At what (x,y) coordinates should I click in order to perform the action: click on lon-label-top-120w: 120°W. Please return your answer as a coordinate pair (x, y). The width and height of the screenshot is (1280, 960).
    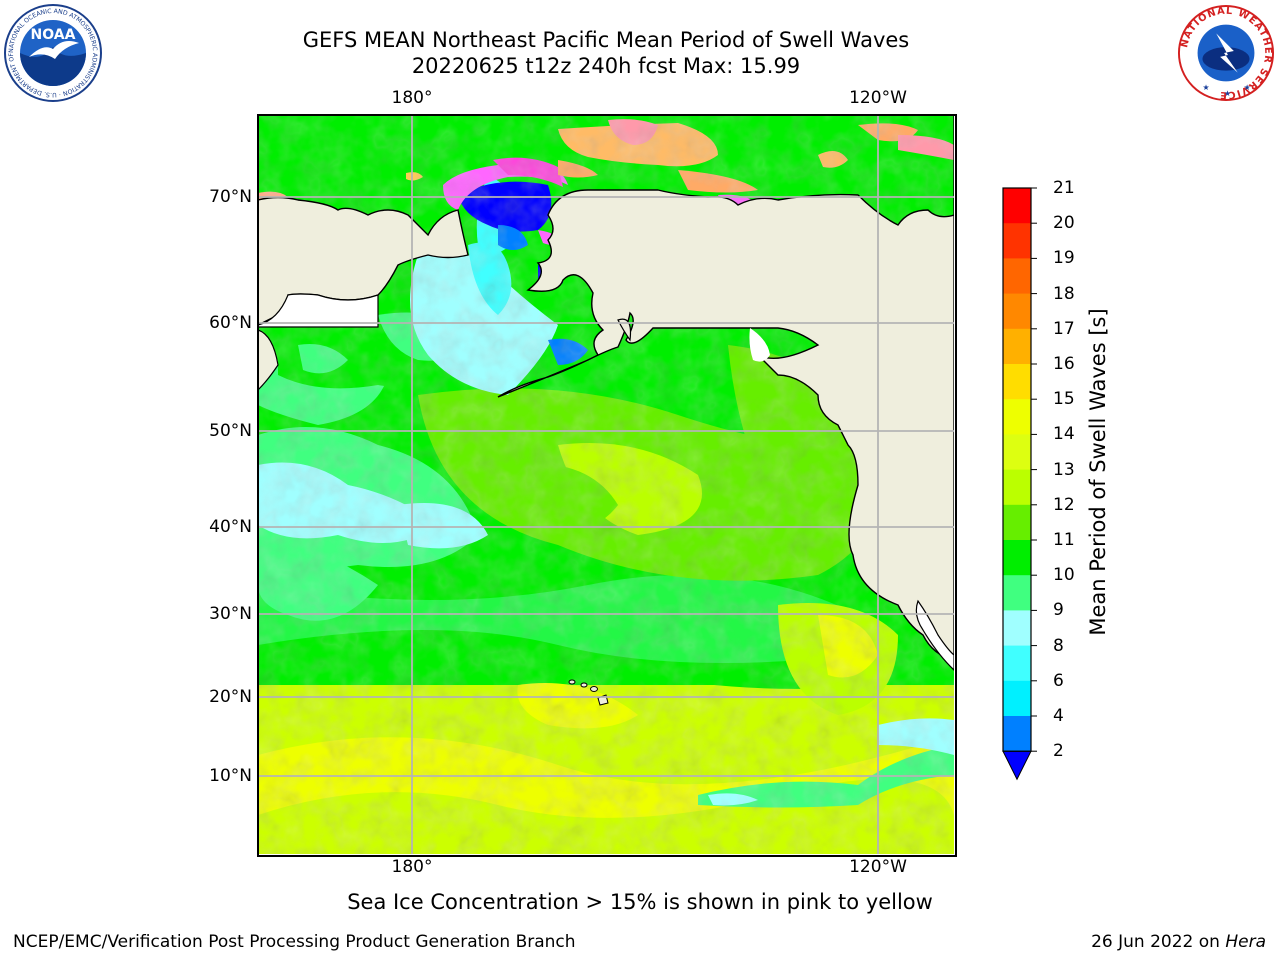
    Looking at the image, I should click on (878, 98).